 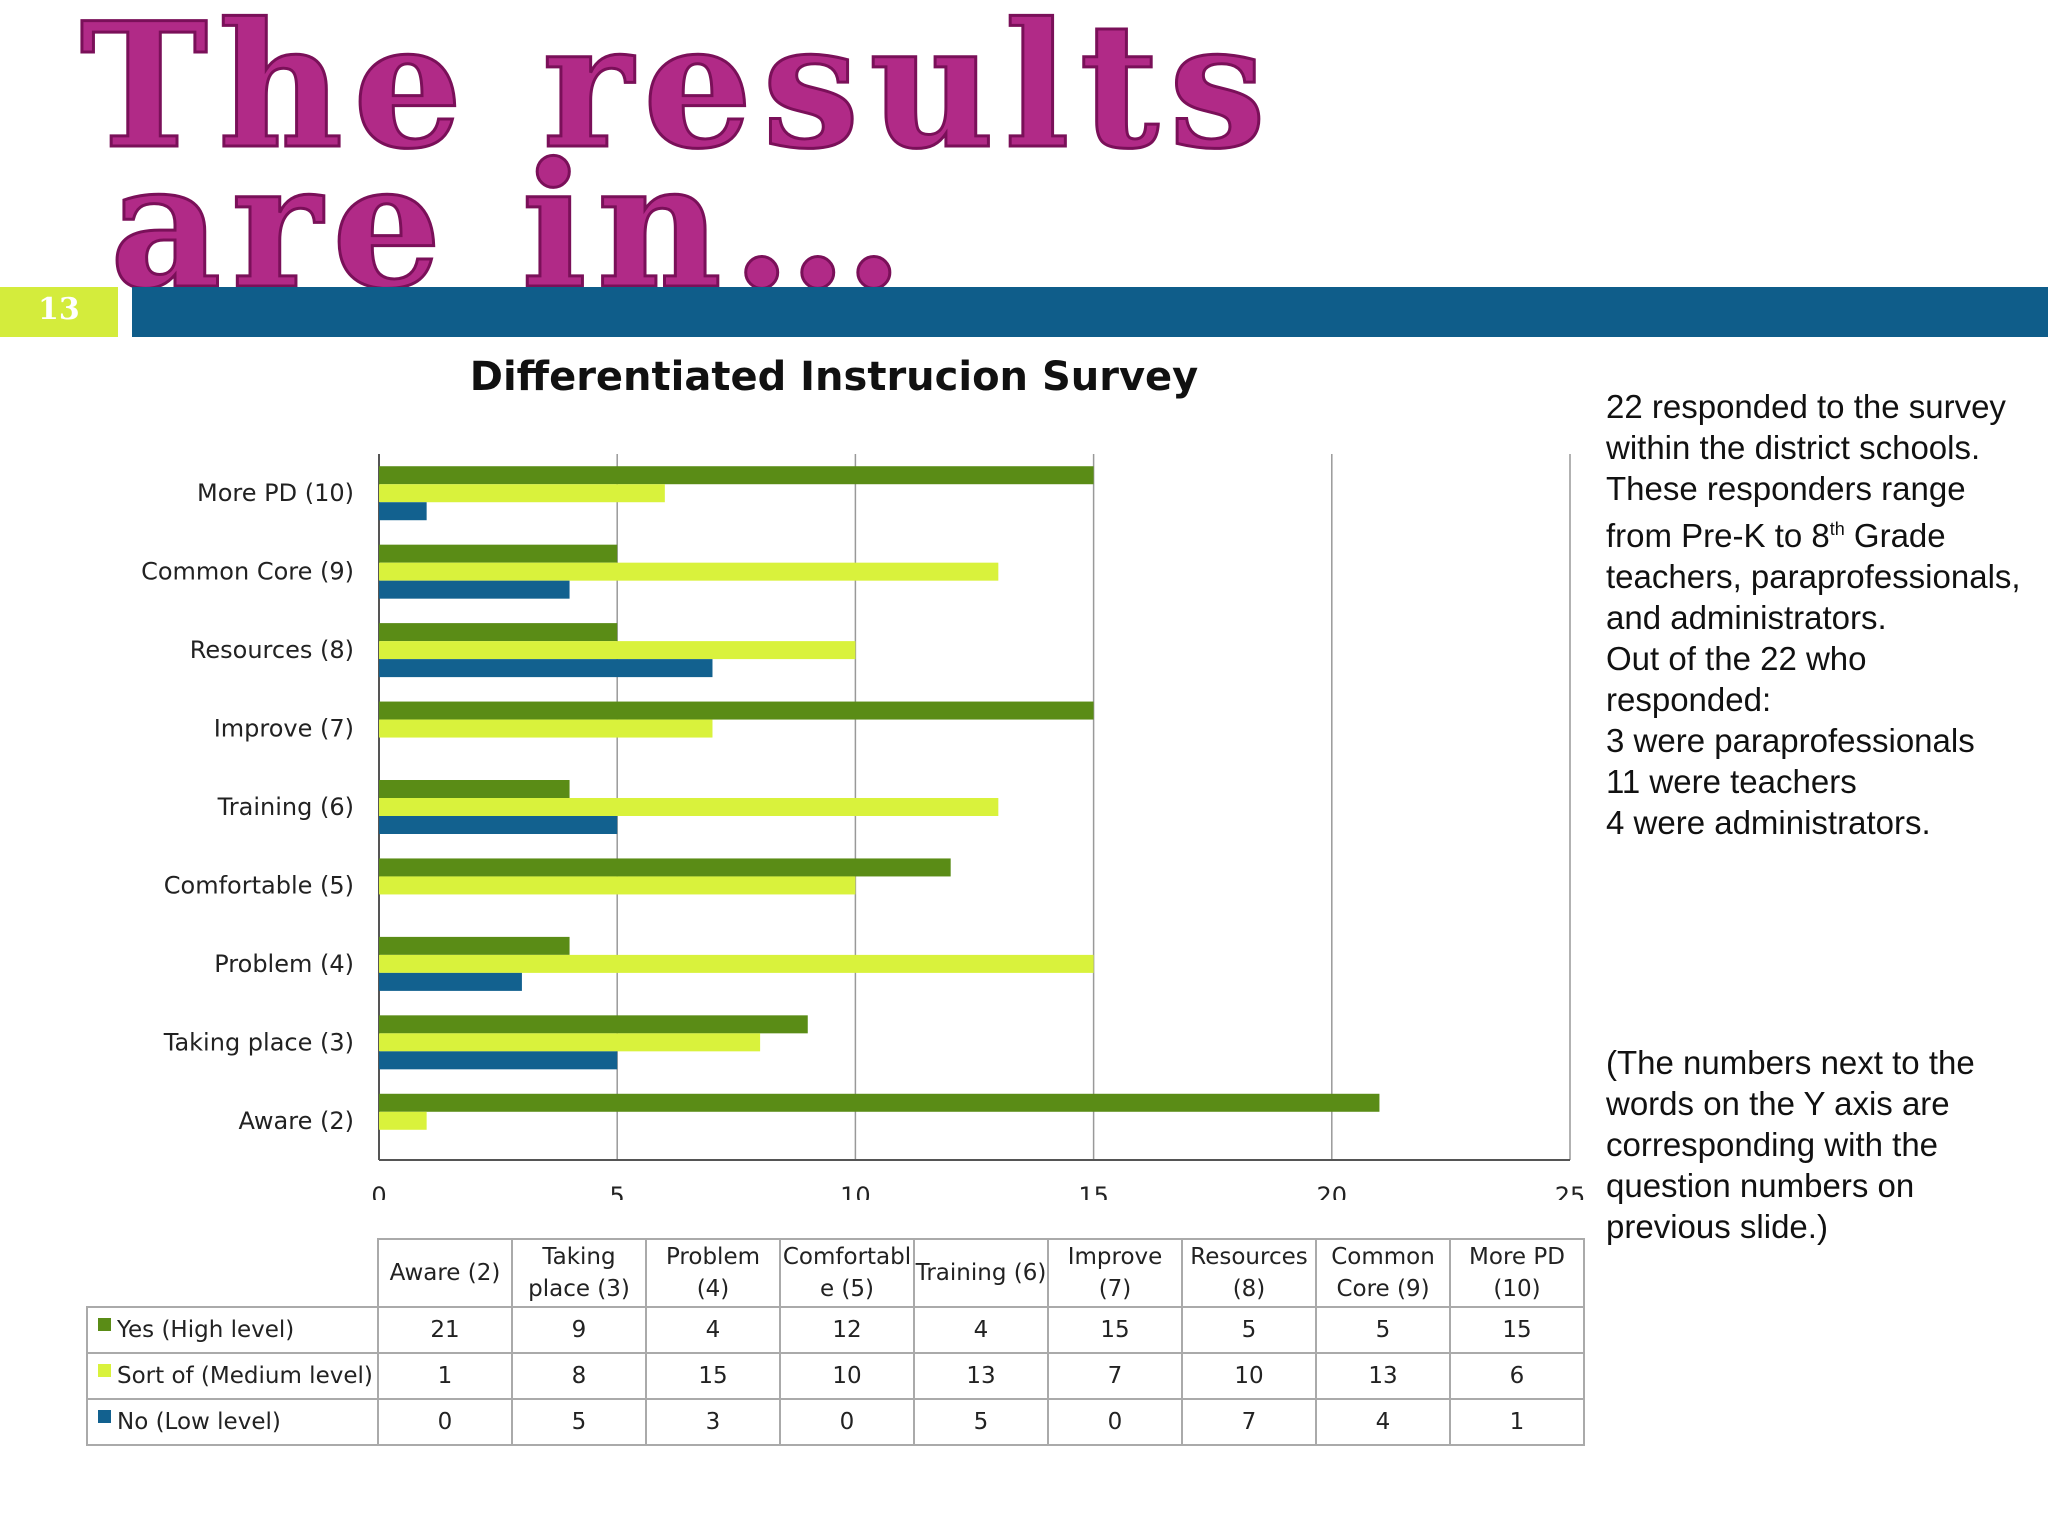 I want to click on slide-number: 13, so click(x=59, y=309).